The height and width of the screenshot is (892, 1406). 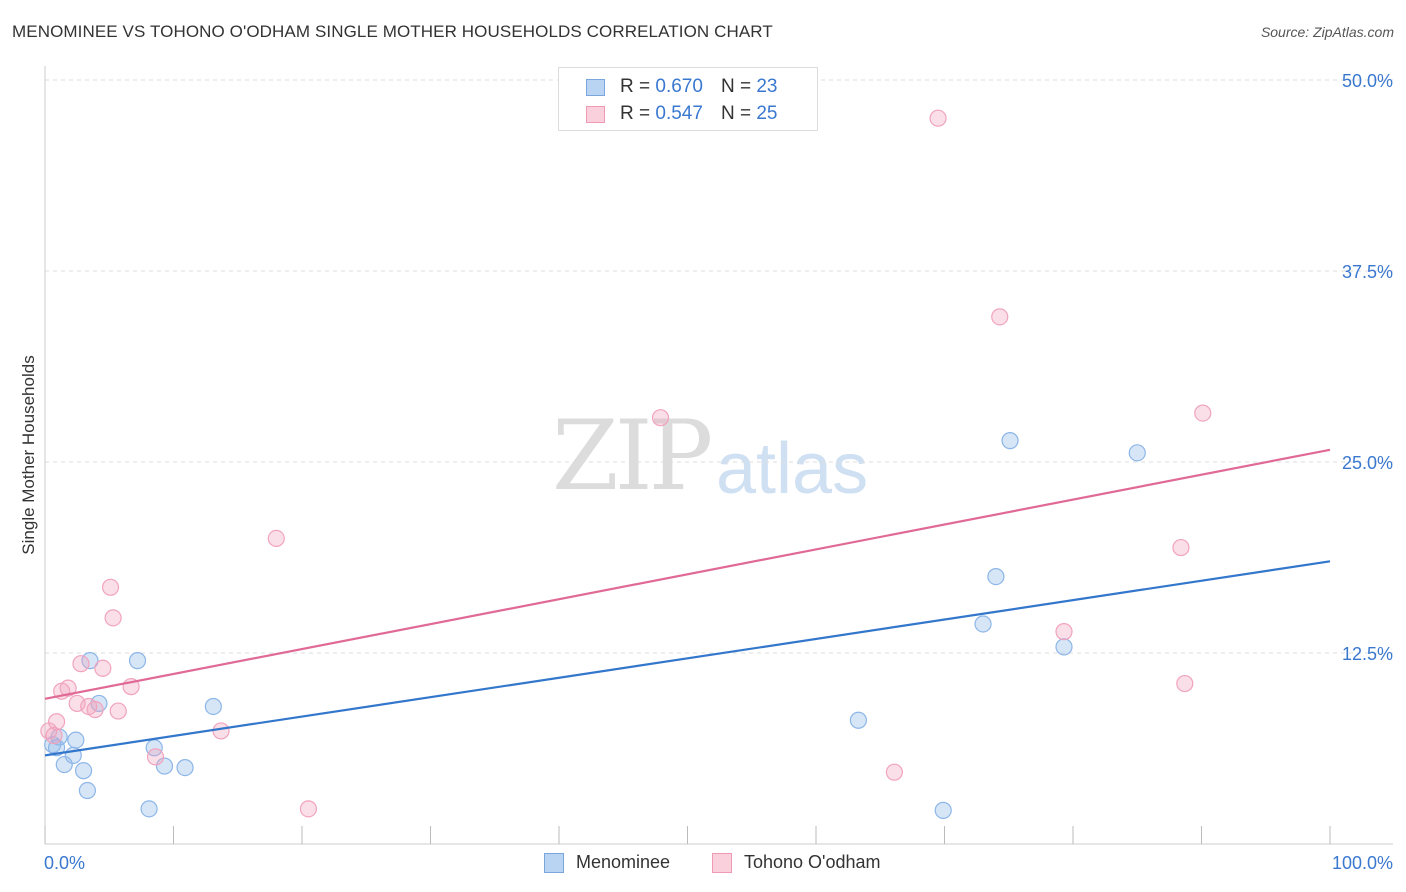 What do you see at coordinates (722, 862) in the screenshot?
I see `tohono-legend-swatch` at bounding box center [722, 862].